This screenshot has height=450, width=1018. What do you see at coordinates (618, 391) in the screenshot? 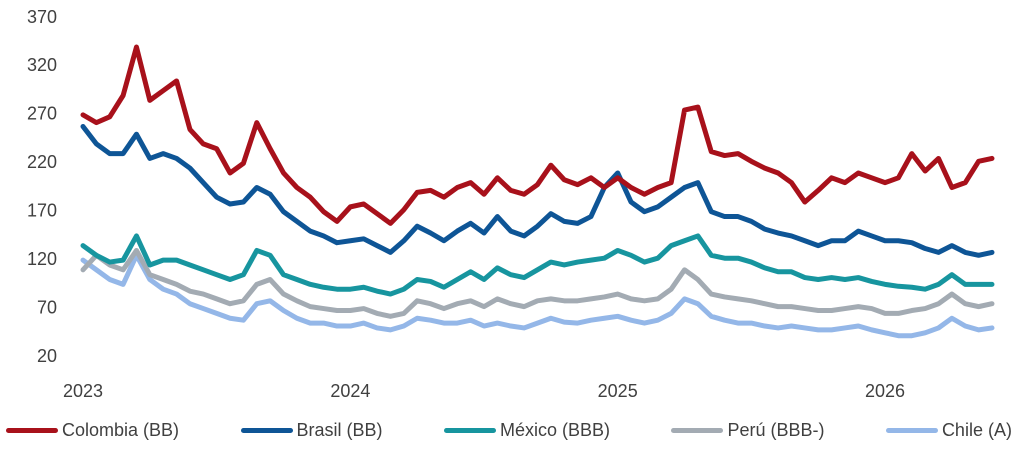
I see `x-tick-label: 2025` at bounding box center [618, 391].